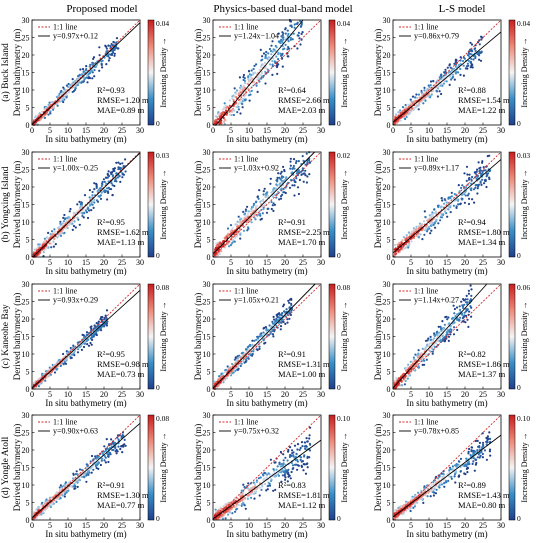 The width and height of the screenshot is (550, 543). Describe the element at coordinates (378, 72) in the screenshot. I see `y-axis-label: Derived bathymetry (m)` at that location.